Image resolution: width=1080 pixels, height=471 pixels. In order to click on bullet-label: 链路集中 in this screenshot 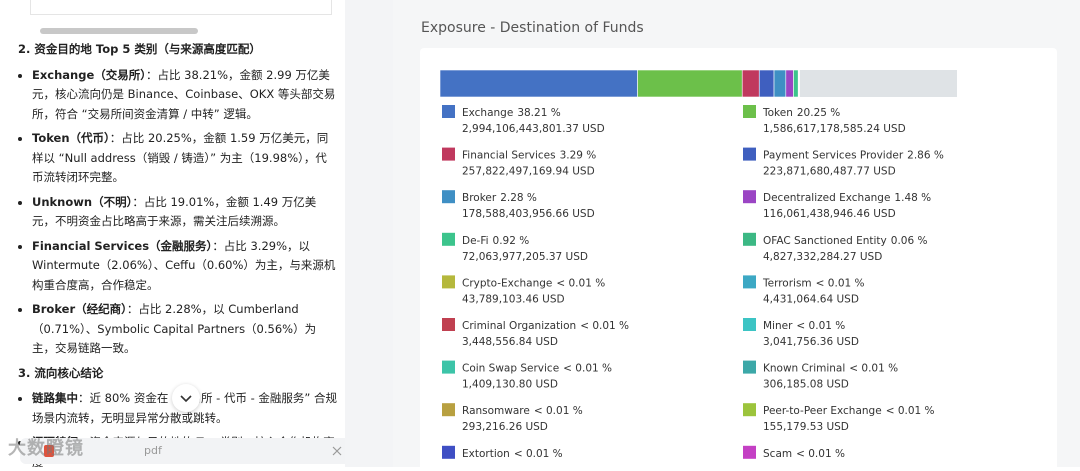, I will do `click(55, 398)`.